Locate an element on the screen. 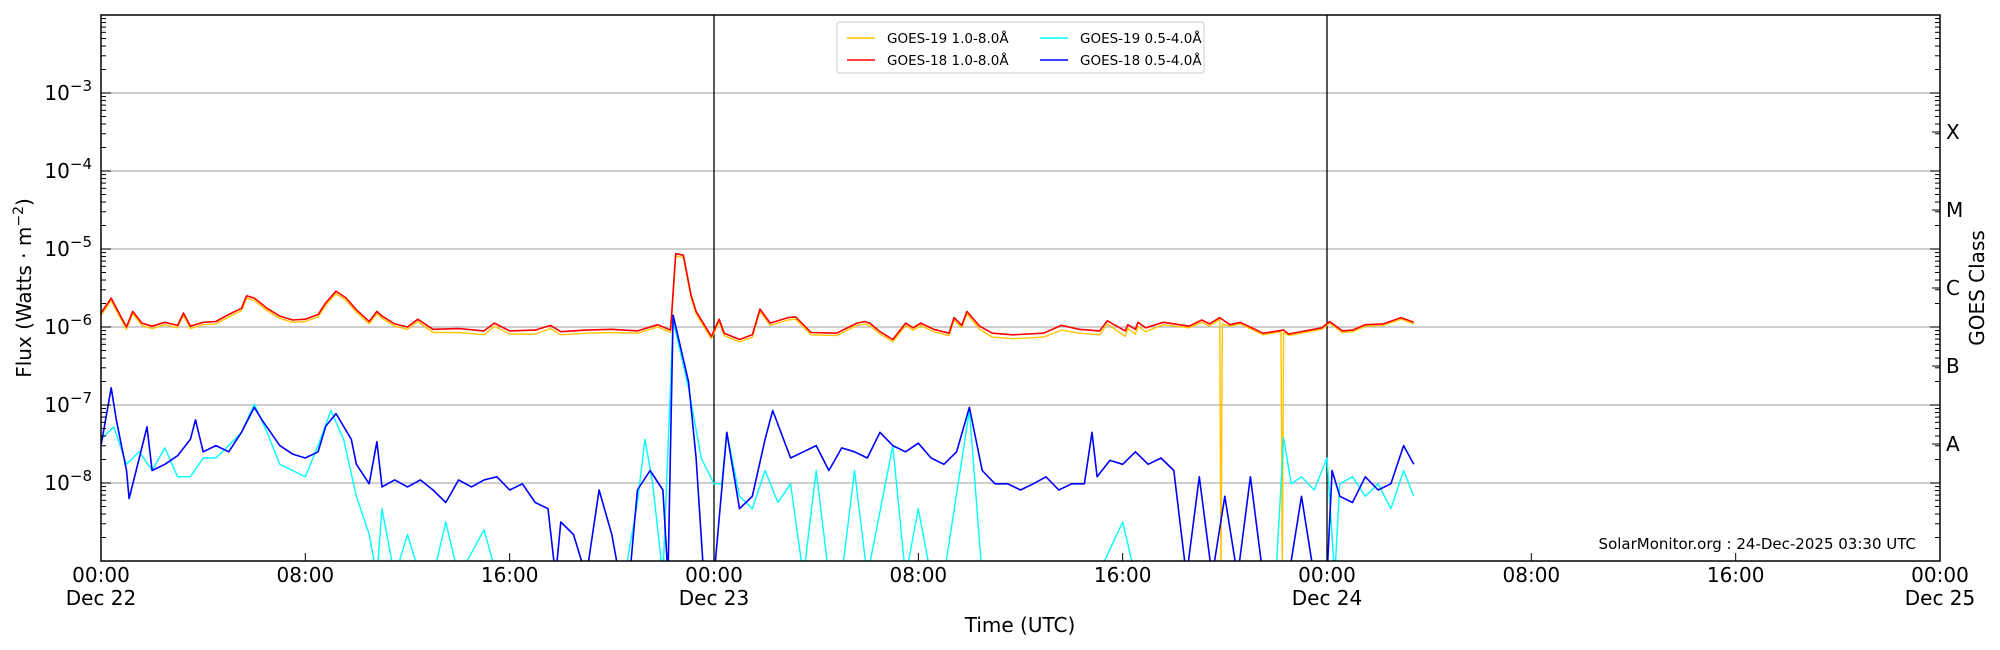 The width and height of the screenshot is (2000, 650). y-tick-label: 10⁻⁸ is located at coordinates (68, 481).